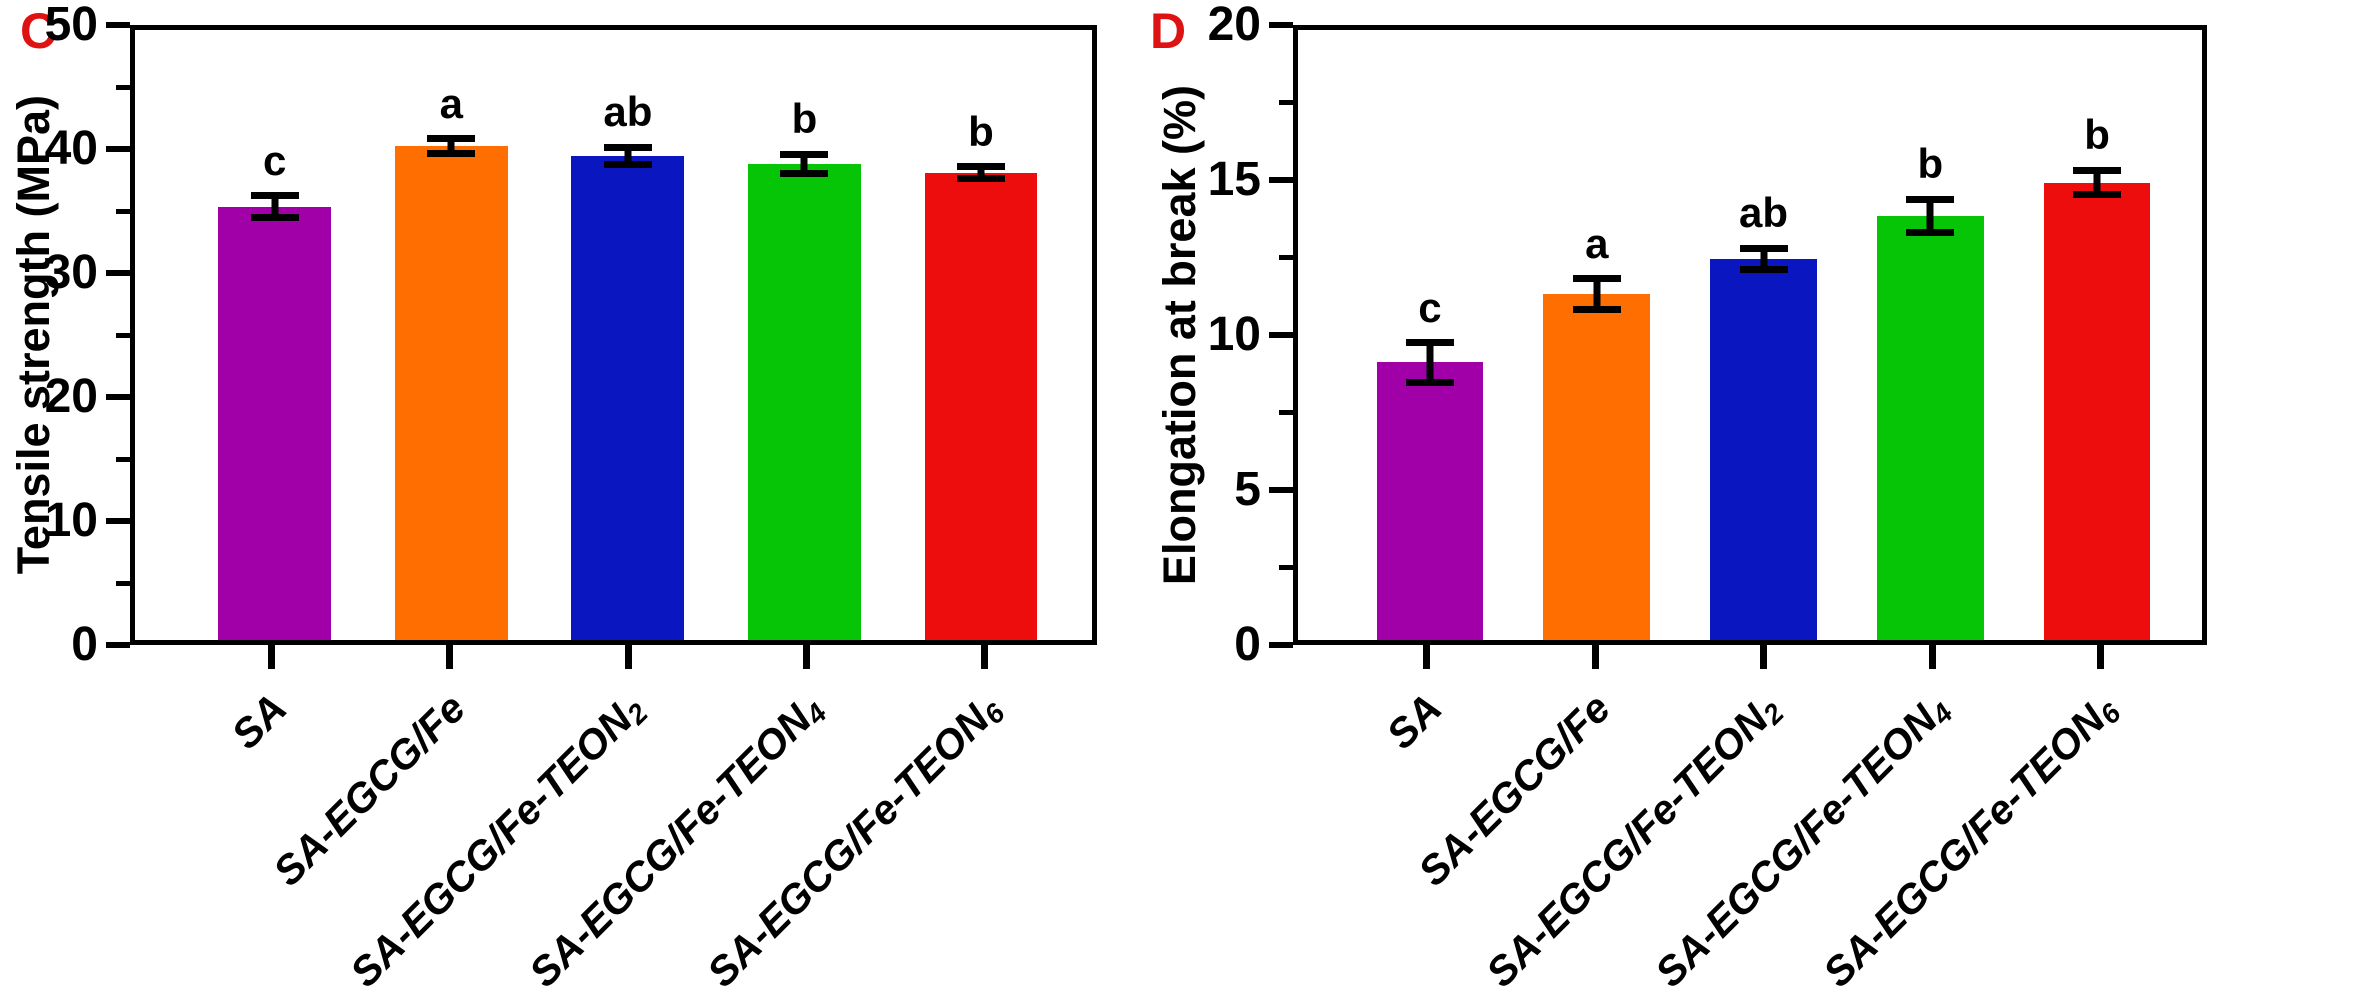 The image size is (2366, 998). I want to click on y-tick-label: 15, so click(1234, 179).